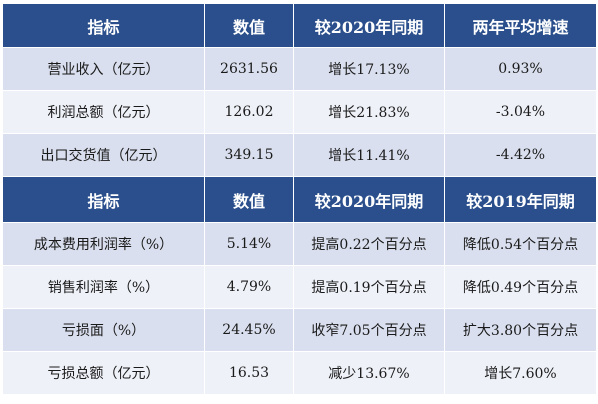 This screenshot has height=404, width=598. I want to click on table1-header-two-year-avg: 两年平均增速, so click(520, 25).